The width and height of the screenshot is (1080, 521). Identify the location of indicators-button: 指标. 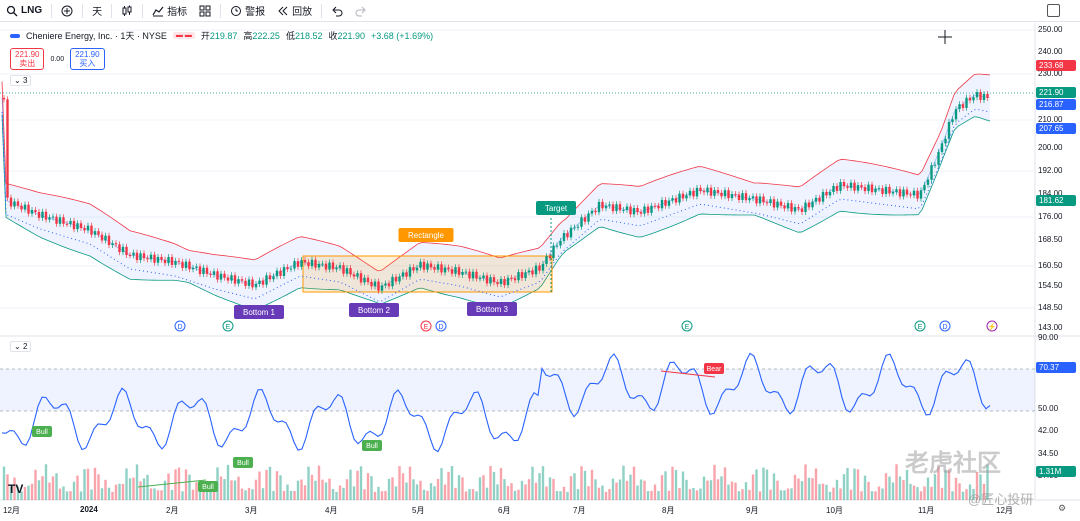
(169, 11).